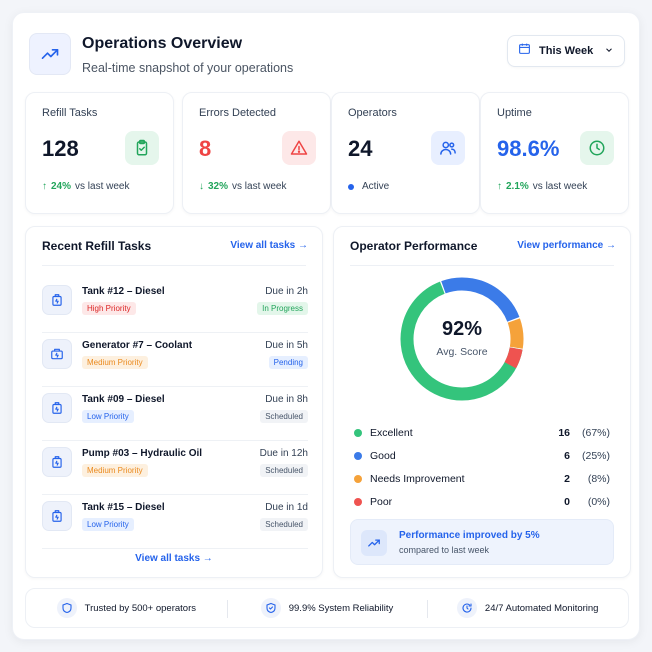  What do you see at coordinates (462, 329) in the screenshot?
I see `avg-score-value: 92%` at bounding box center [462, 329].